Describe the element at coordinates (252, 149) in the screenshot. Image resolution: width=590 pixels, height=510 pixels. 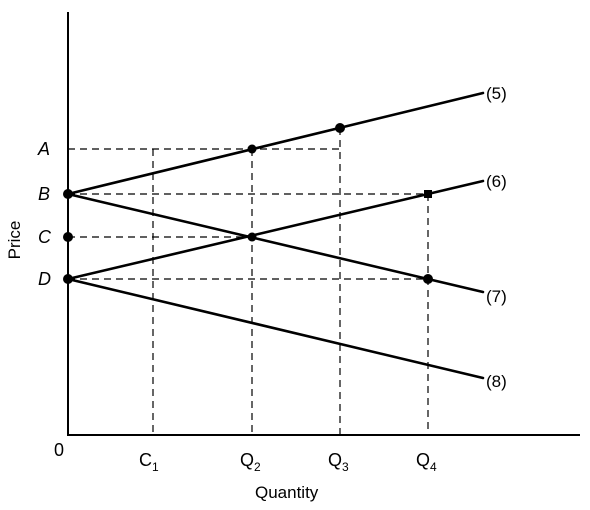
I see `point-Q2-A` at that location.